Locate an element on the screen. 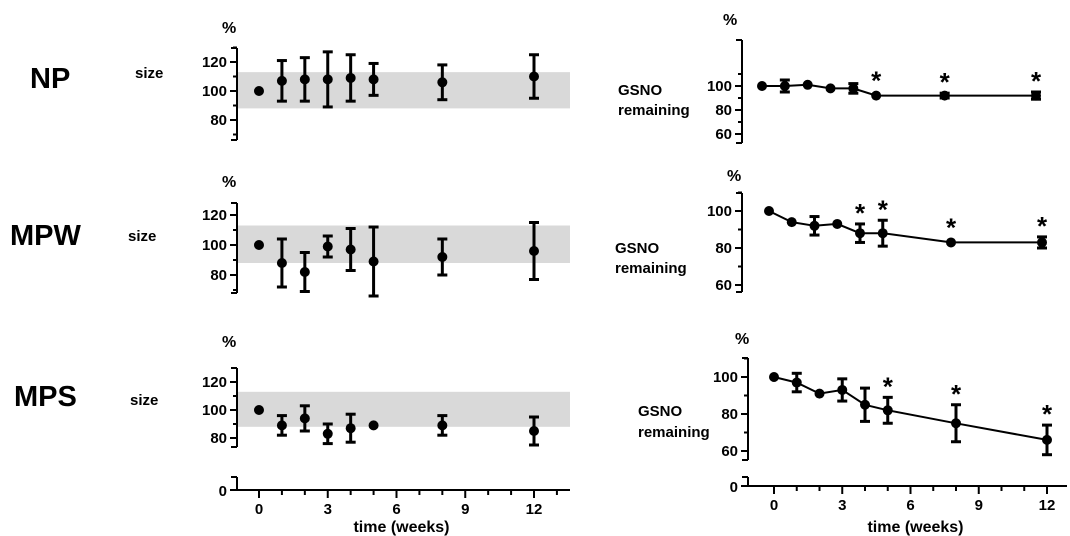 The height and width of the screenshot is (536, 1070). mpw_size-unit-label: % is located at coordinates (229, 182).